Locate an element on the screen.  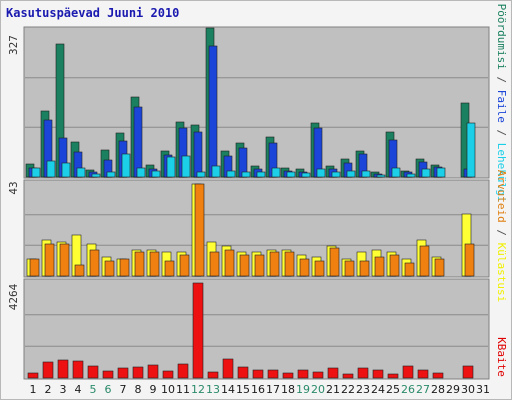
bar-lehekülgi-day-23 is located at coordinates (366, 174).